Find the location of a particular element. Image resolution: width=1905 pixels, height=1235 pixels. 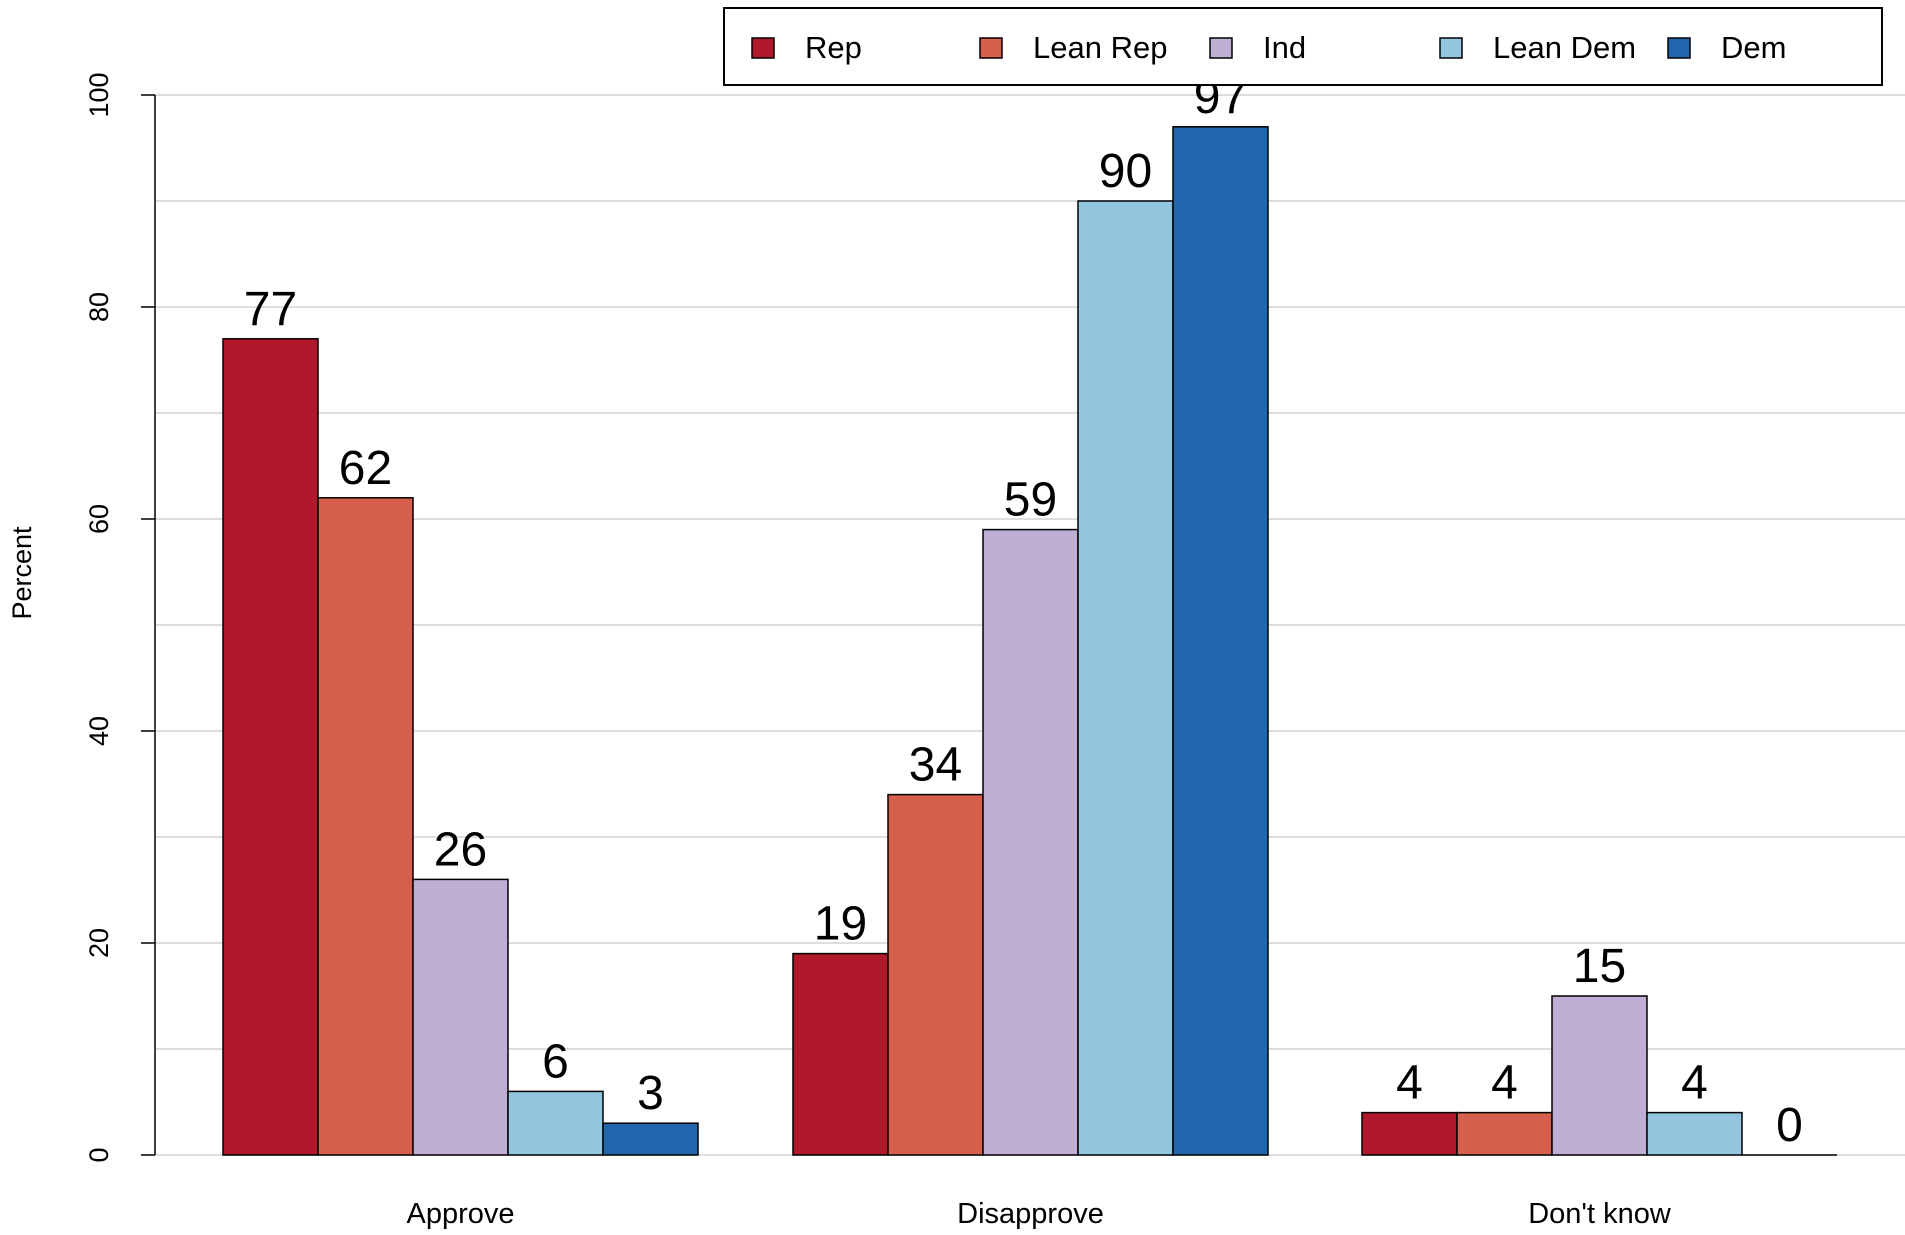

category-label: Approve is located at coordinates (460, 1214).